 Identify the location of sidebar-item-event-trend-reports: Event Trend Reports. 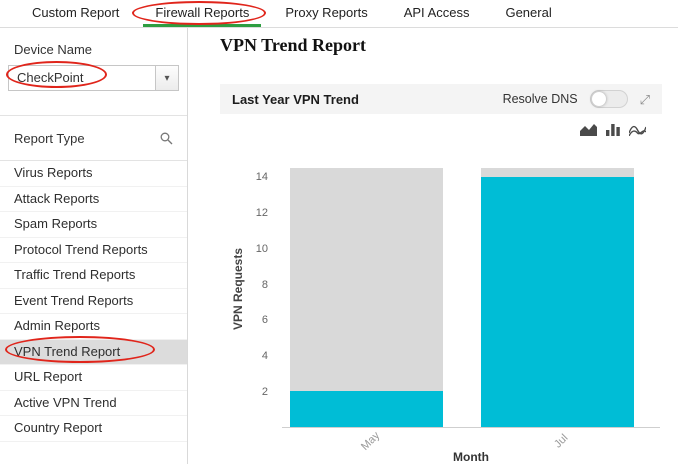
(93, 301).